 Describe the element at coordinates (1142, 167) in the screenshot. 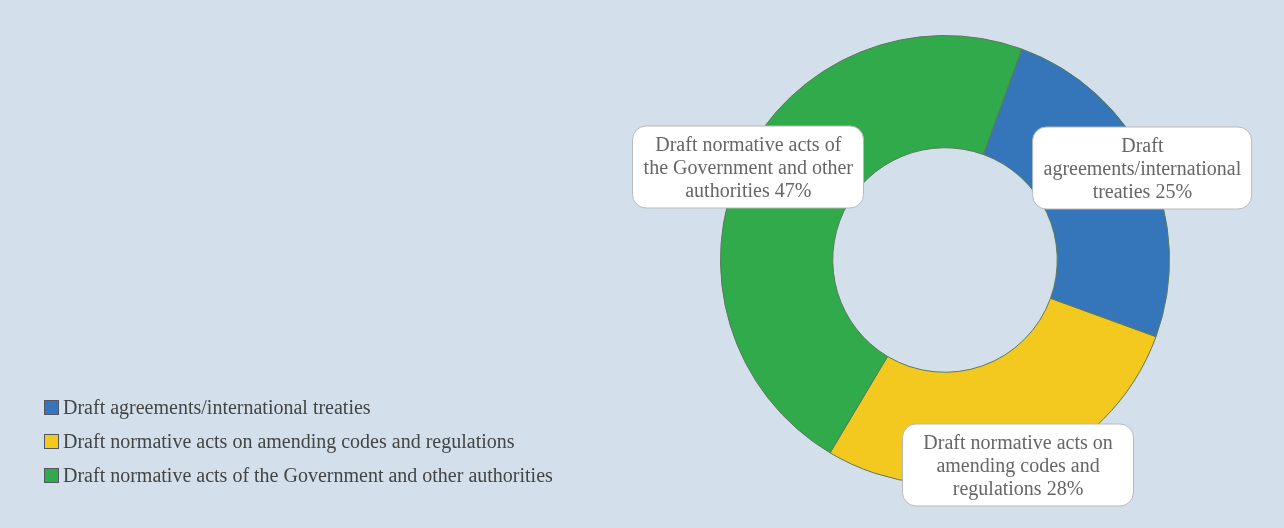

I see `category-label: Draft agreements/international treaties 25%` at that location.